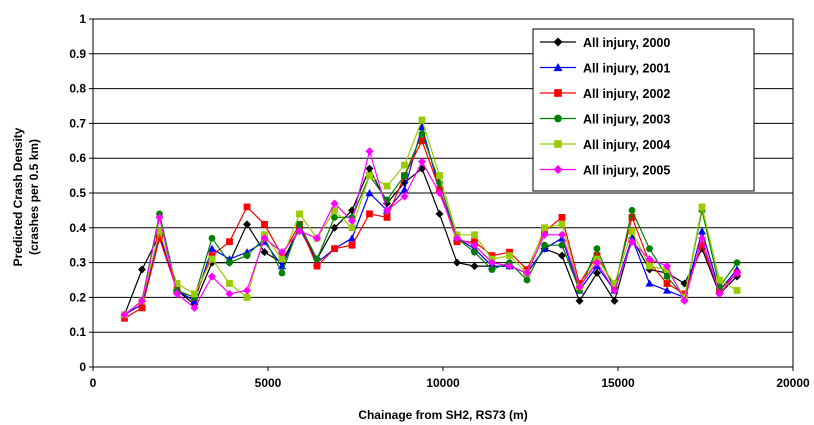 The height and width of the screenshot is (425, 814). Describe the element at coordinates (77, 332) in the screenshot. I see `y-tick-label: 0.1` at that location.